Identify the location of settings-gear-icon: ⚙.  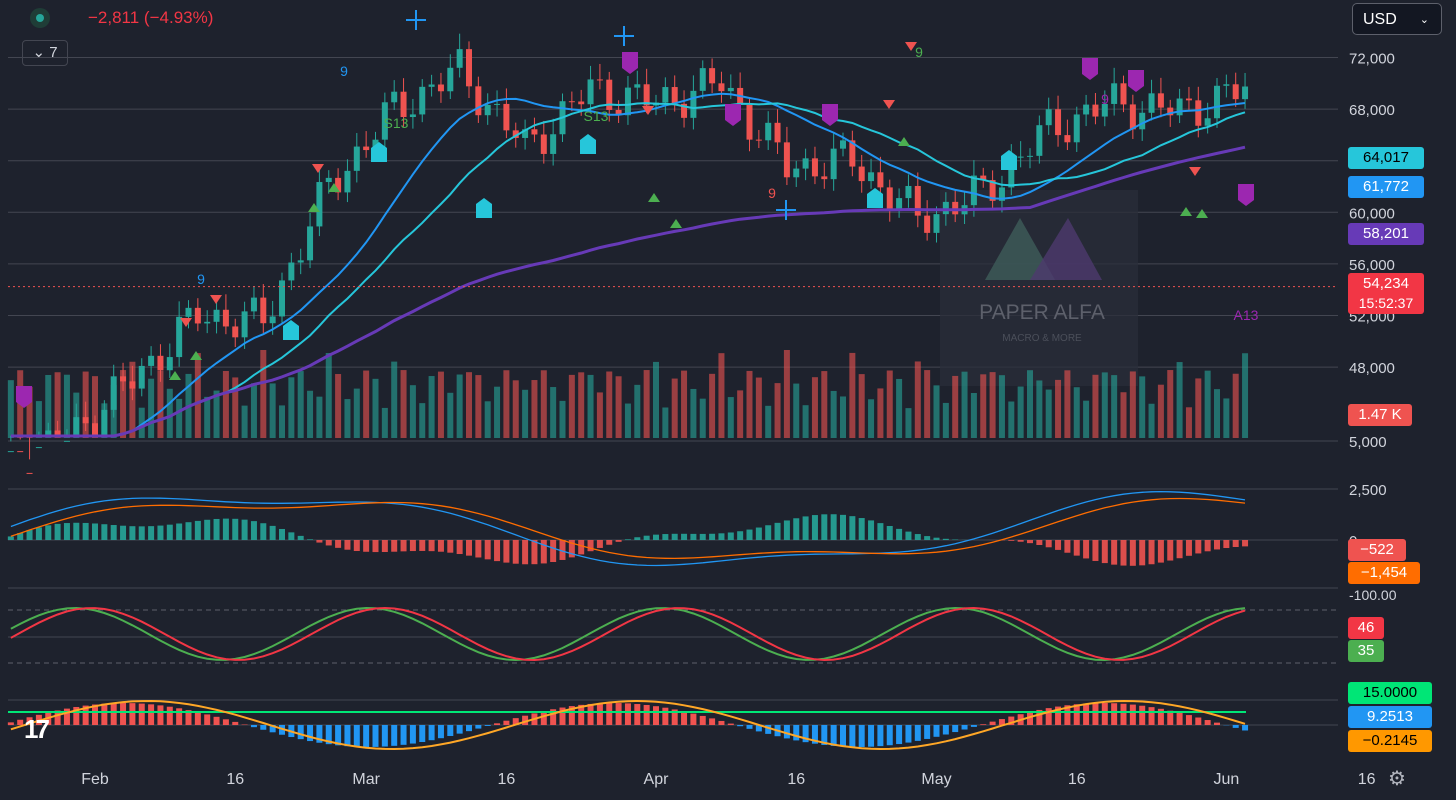
(1397, 779).